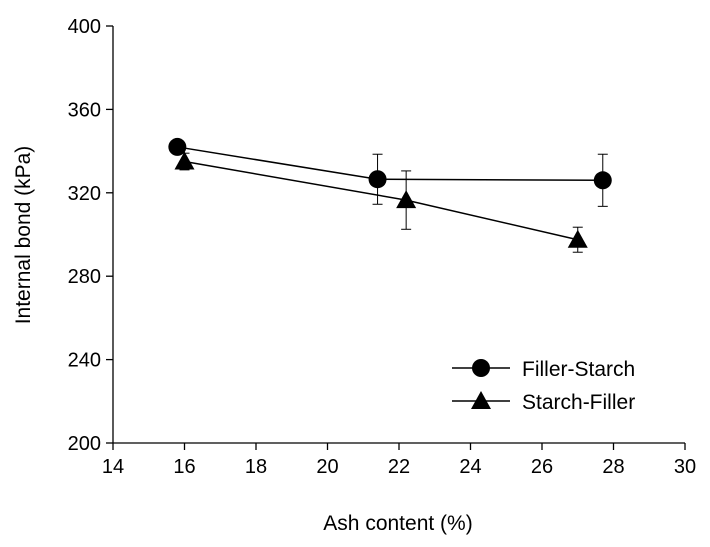  Describe the element at coordinates (481, 400) in the screenshot. I see `legend-marker-triangle` at that location.